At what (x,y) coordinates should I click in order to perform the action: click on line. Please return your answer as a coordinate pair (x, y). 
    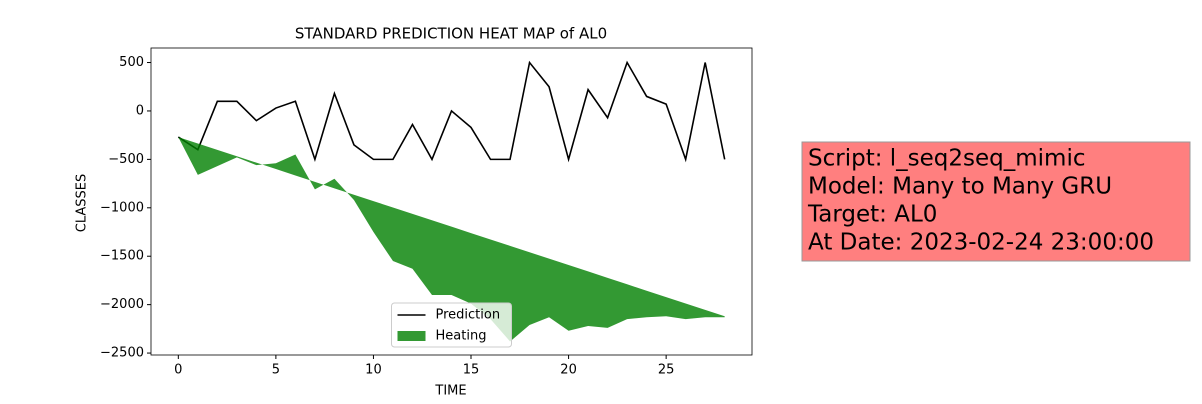
    Looking at the image, I should click on (451, 111).